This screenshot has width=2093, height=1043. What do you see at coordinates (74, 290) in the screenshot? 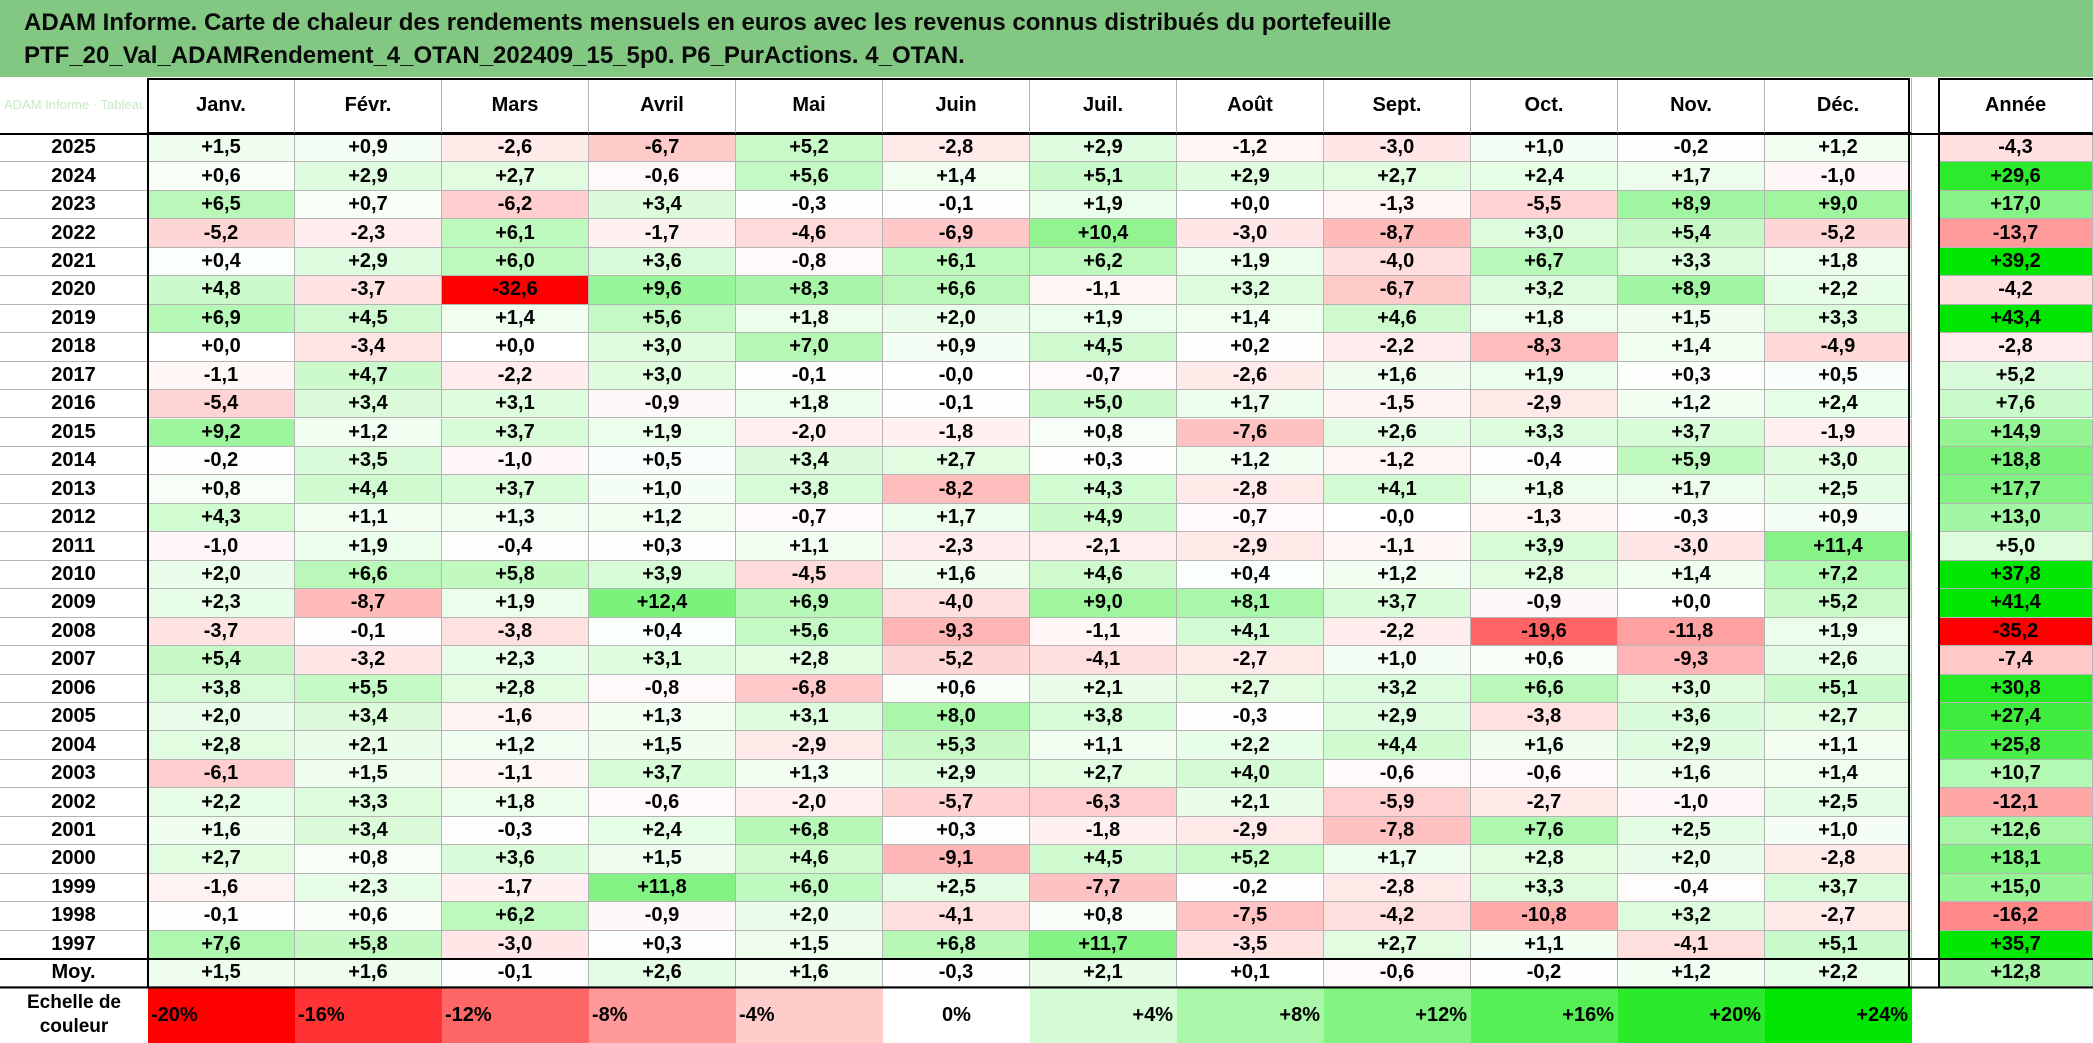
I see `row-year-label: 2020` at bounding box center [74, 290].